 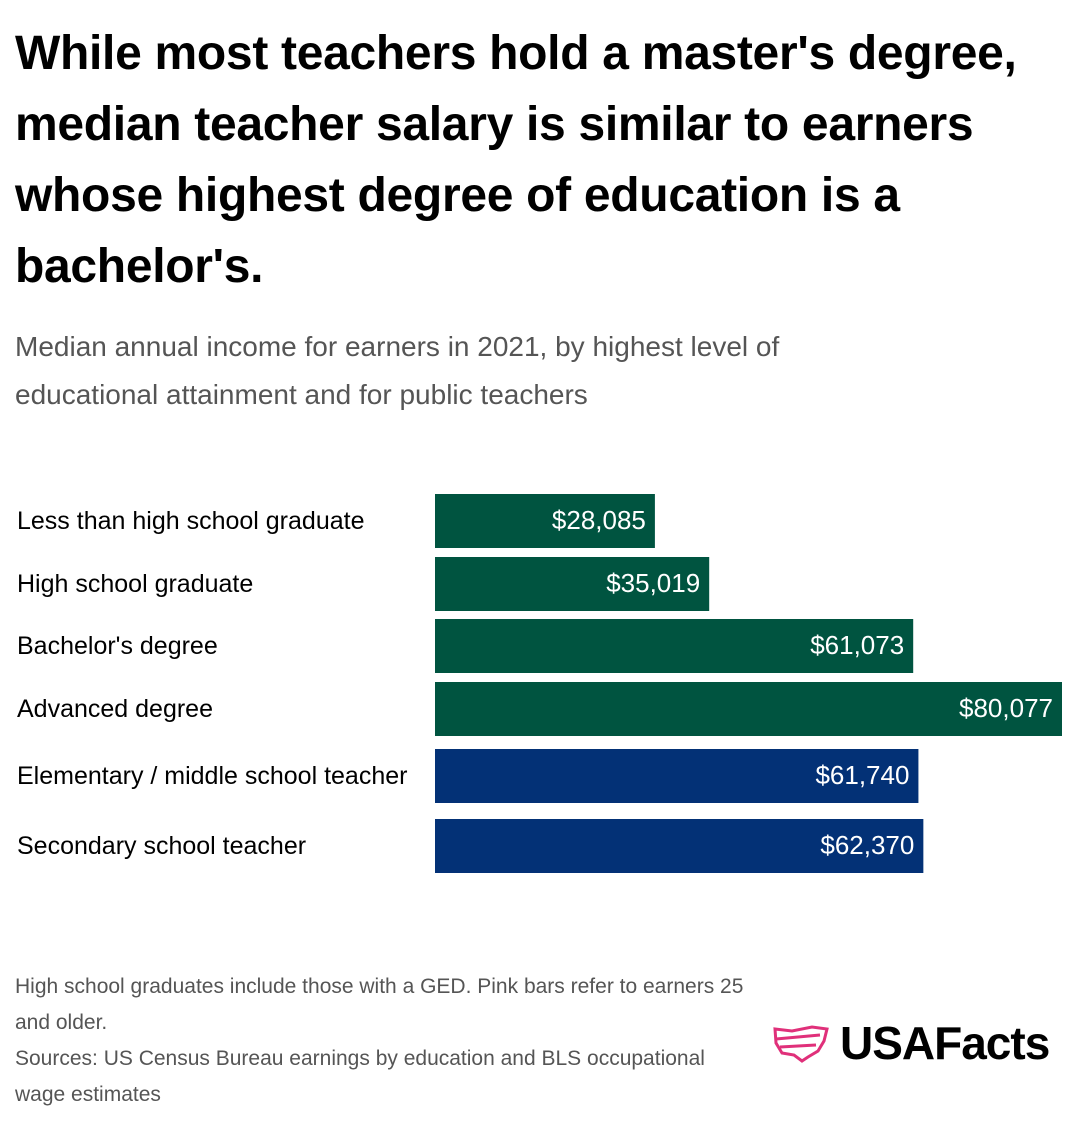 What do you see at coordinates (599, 520) in the screenshot?
I see `value-label: $28,085` at bounding box center [599, 520].